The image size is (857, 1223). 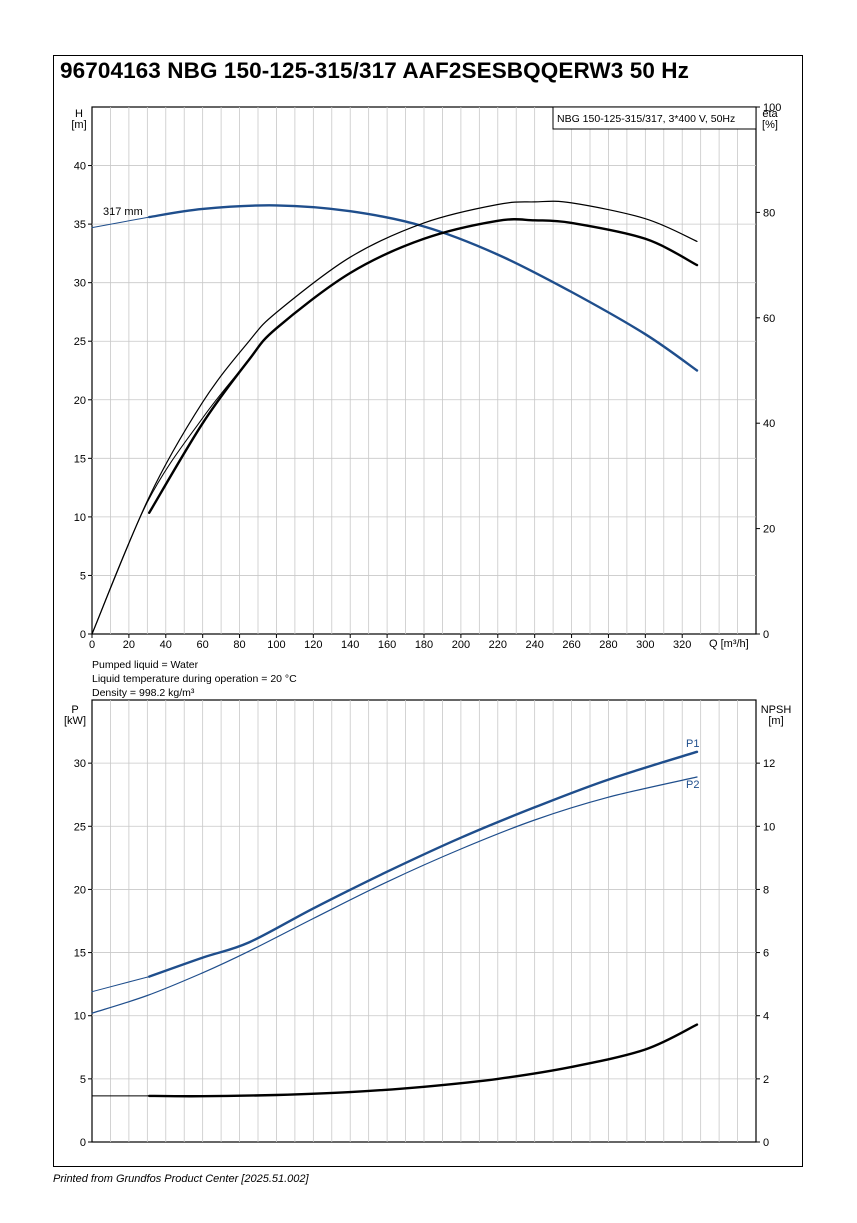 I want to click on p1-curve-label: P1, so click(x=692, y=744).